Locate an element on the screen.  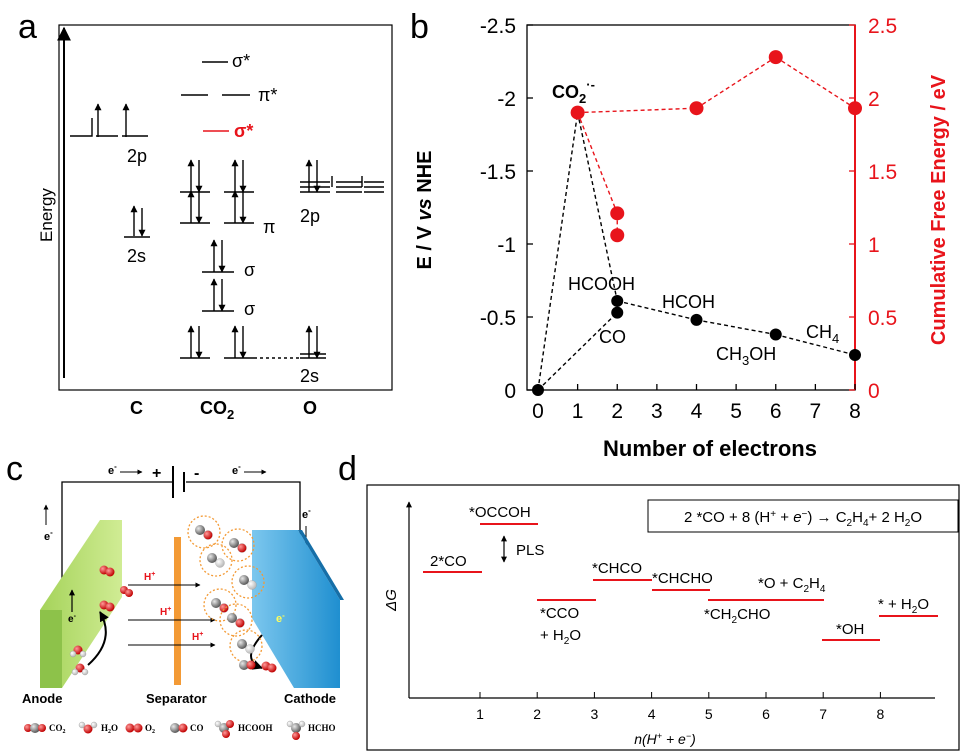
x-tick-label: 0 is located at coordinates (538, 411).